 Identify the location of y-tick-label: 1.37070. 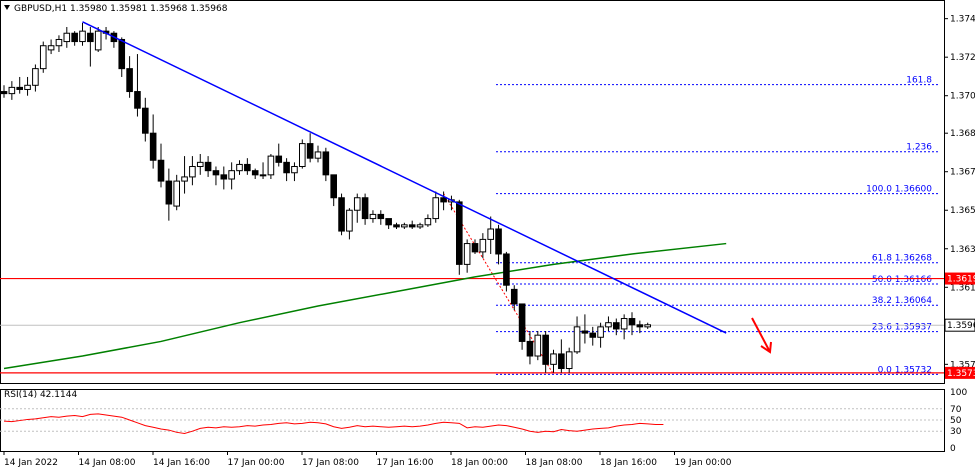
(962, 97).